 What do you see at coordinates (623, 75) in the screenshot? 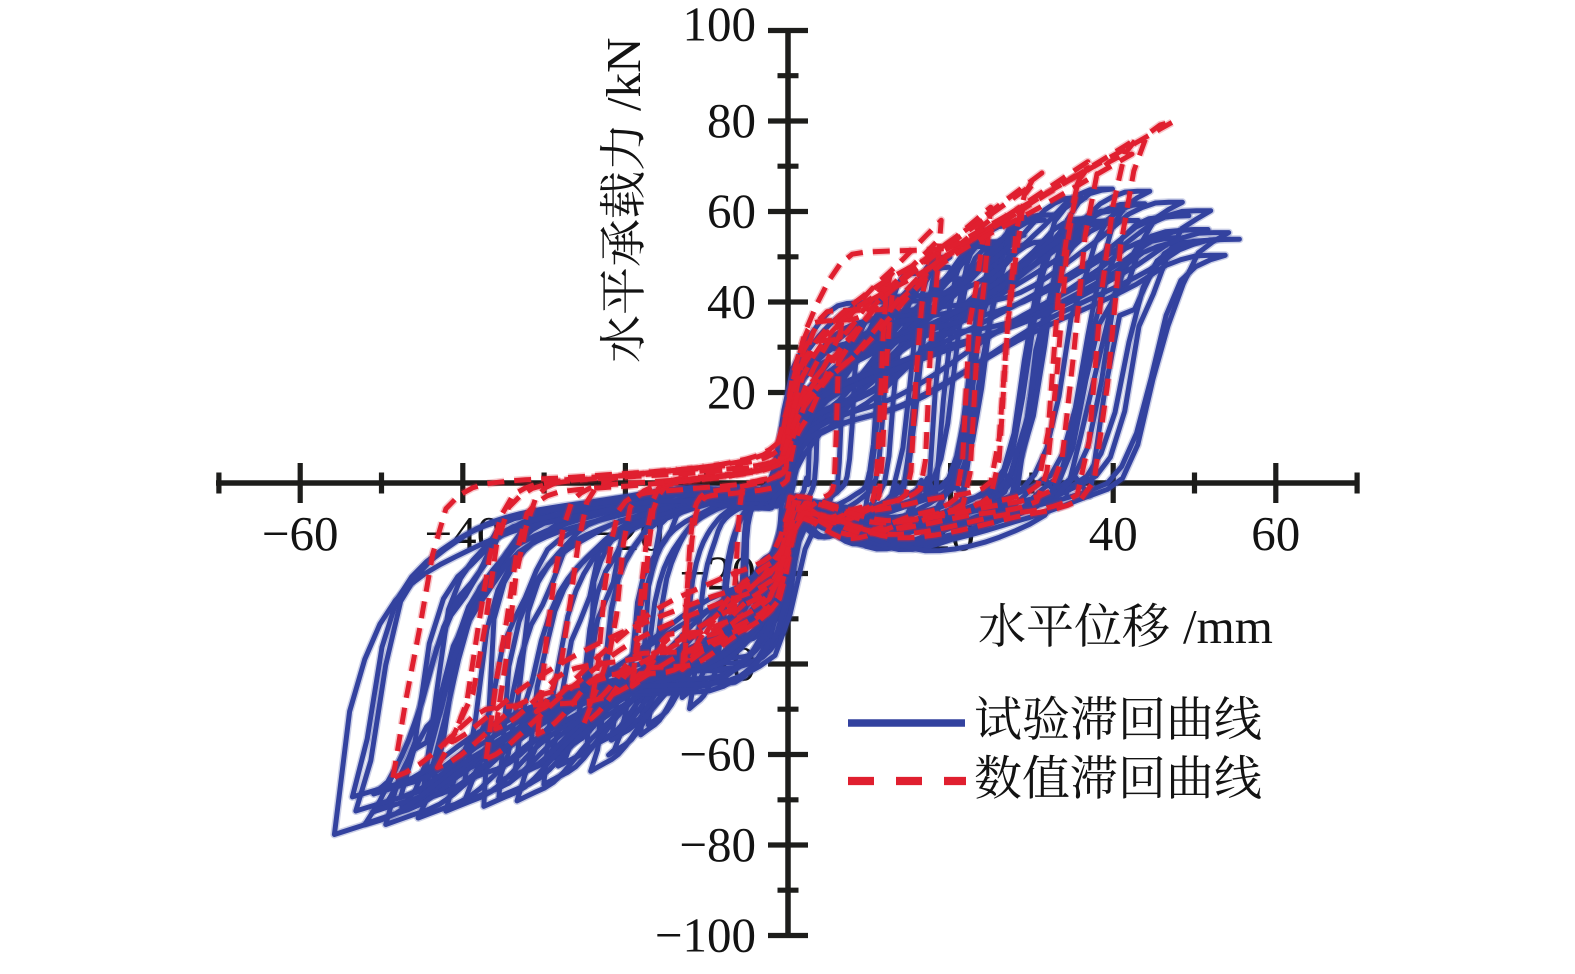
I see `svg-text: /kN` at bounding box center [623, 75].